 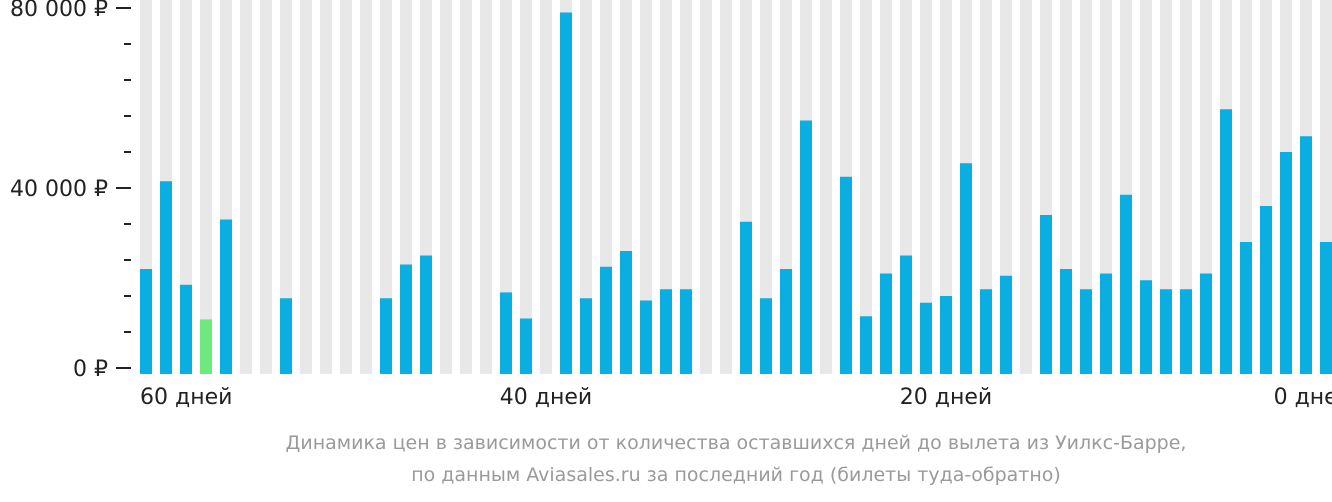 What do you see at coordinates (546, 397) in the screenshot?
I see `x-tick-label: 40 дней` at bounding box center [546, 397].